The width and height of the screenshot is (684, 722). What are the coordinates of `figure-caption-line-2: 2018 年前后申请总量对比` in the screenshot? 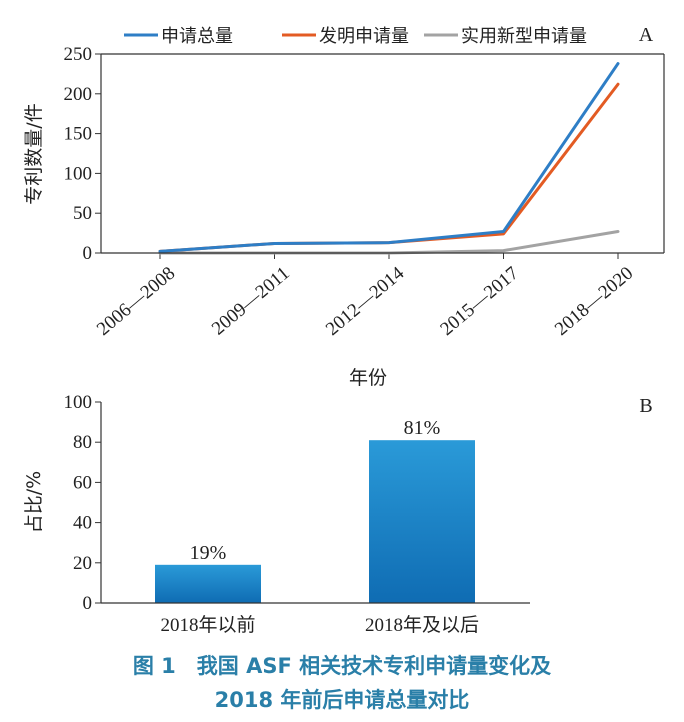 It's located at (342, 700).